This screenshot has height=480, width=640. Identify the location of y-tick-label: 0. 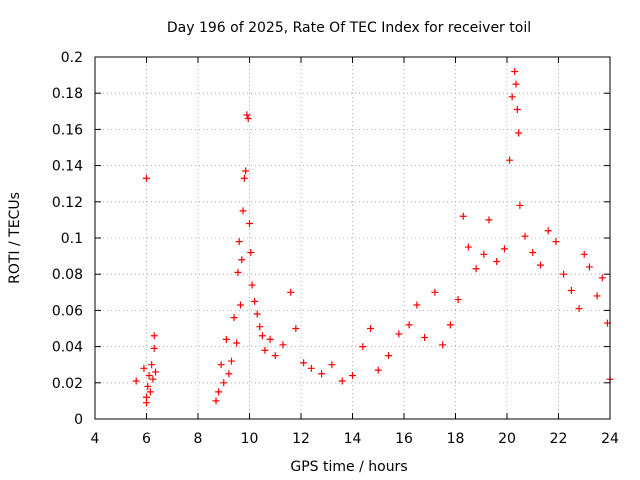
(78, 420).